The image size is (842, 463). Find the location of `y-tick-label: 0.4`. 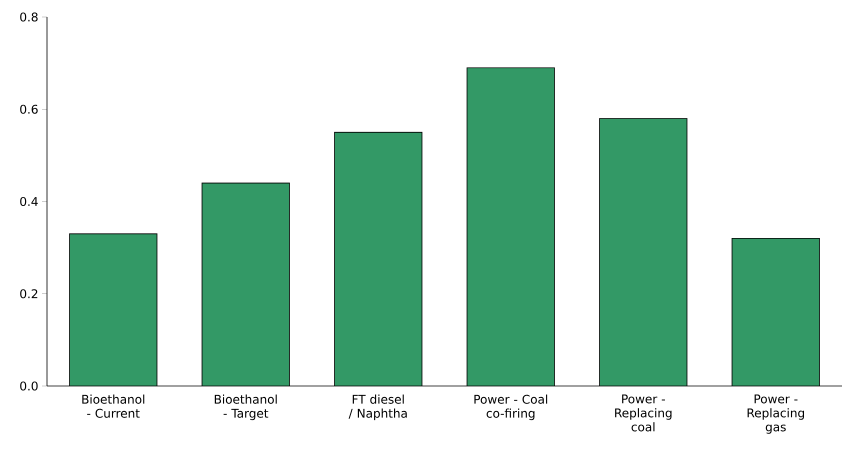

y-tick-label: 0.4 is located at coordinates (29, 201).